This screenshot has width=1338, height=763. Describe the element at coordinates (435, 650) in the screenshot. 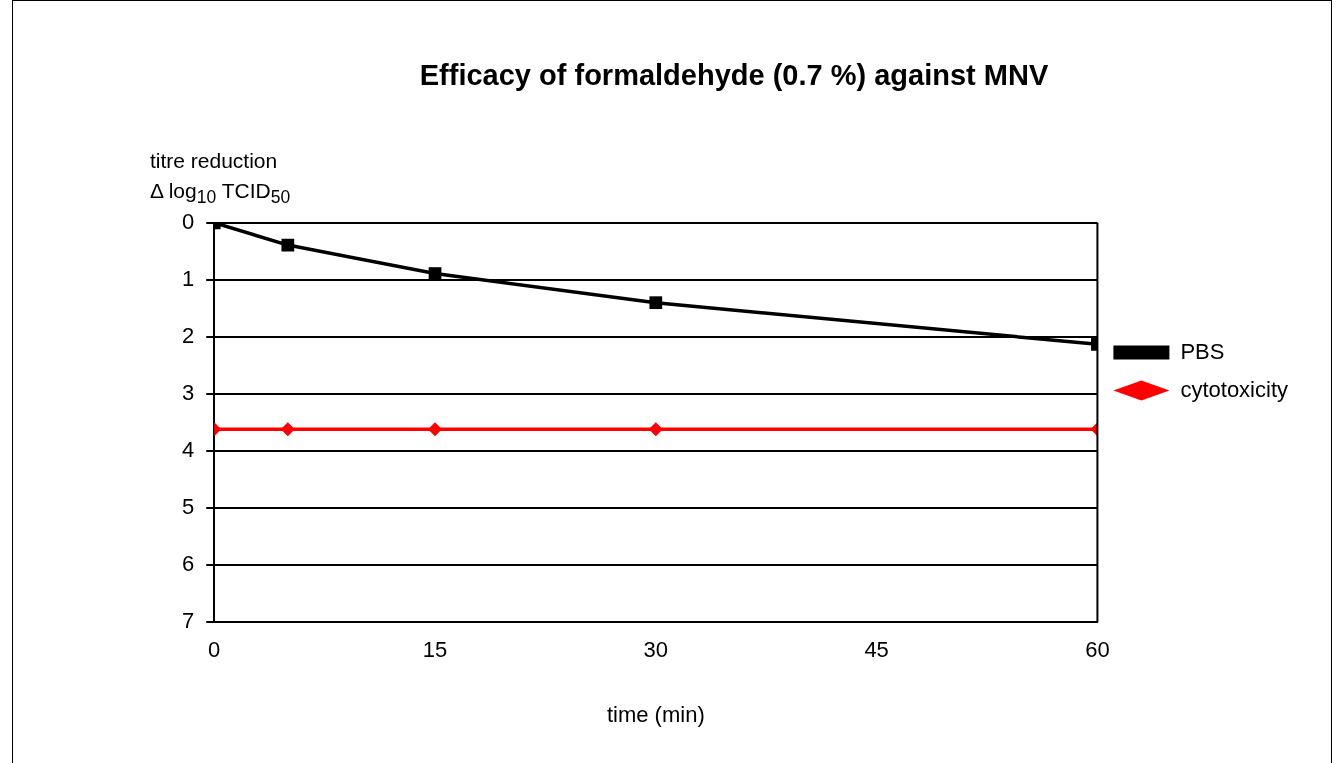

I see `x-tick-label: 15` at that location.